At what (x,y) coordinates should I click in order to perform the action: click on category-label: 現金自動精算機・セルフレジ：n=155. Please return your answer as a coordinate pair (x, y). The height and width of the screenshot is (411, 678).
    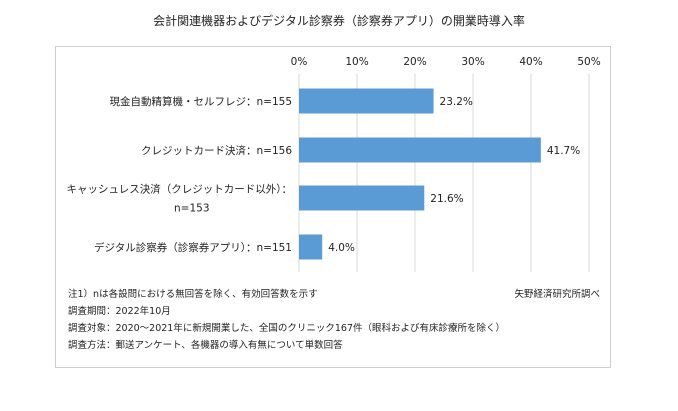
    Looking at the image, I should click on (201, 101).